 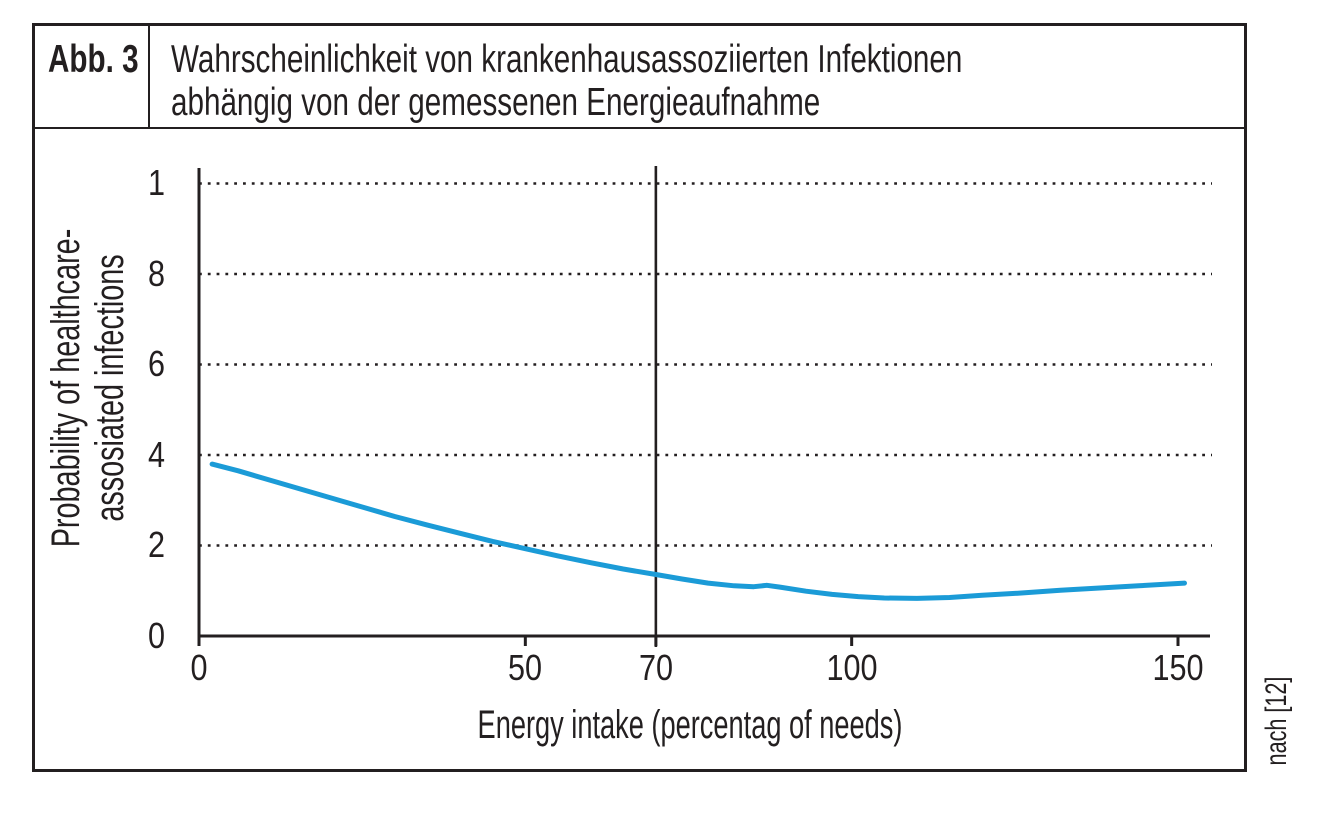 What do you see at coordinates (156, 635) in the screenshot?
I see `y-tick-label-0: 0` at bounding box center [156, 635].